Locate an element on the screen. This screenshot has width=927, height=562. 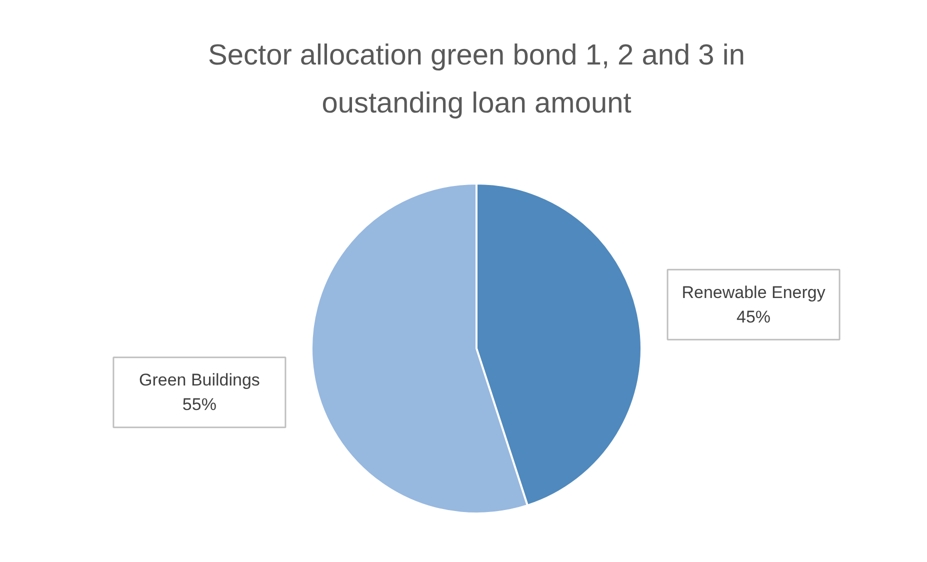
slice-label: Renewable Energy is located at coordinates (754, 292).